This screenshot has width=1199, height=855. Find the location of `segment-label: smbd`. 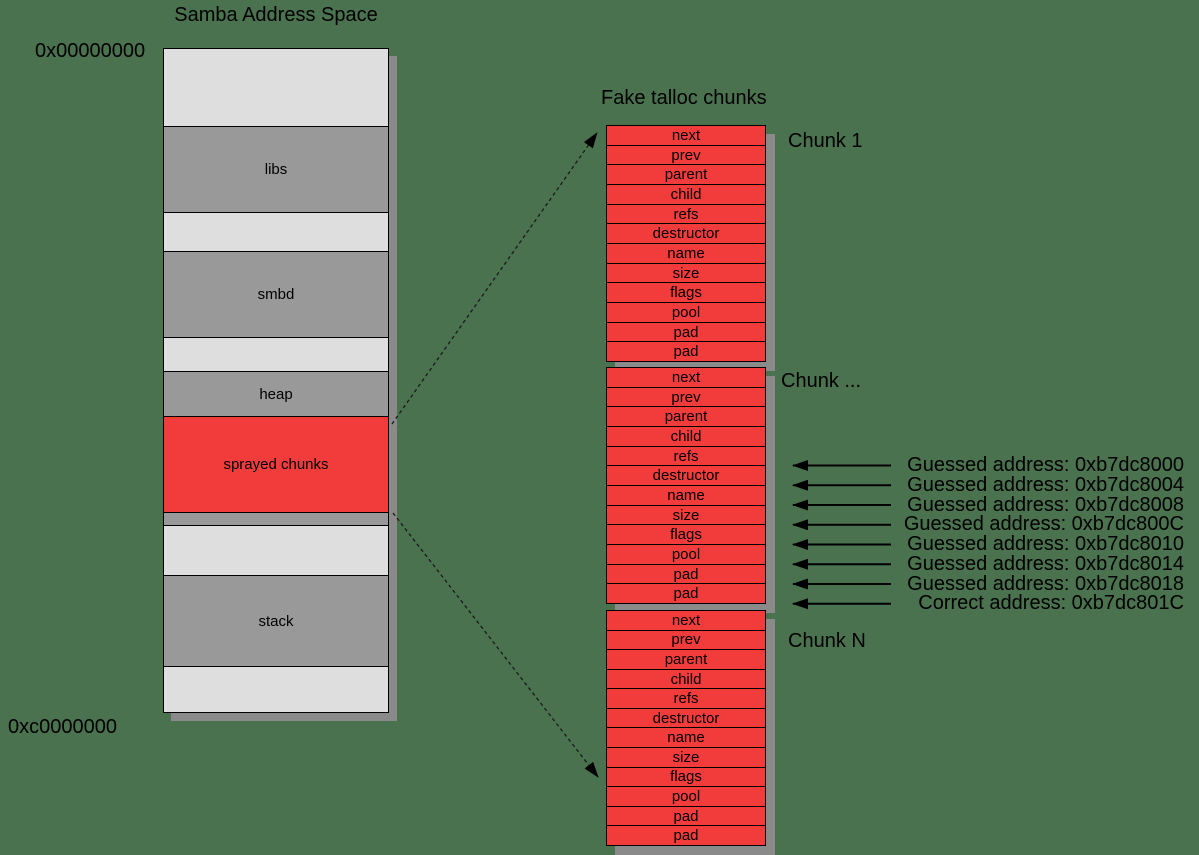

segment-label: smbd is located at coordinates (276, 294).